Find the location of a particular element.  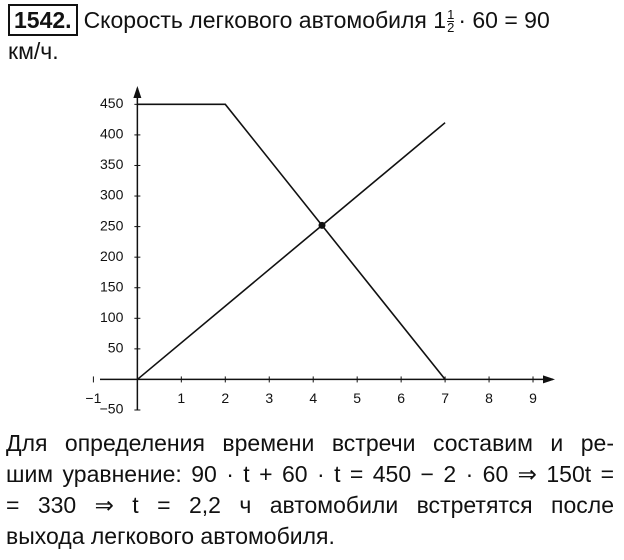

y-tick-label: −50 is located at coordinates (112, 409).